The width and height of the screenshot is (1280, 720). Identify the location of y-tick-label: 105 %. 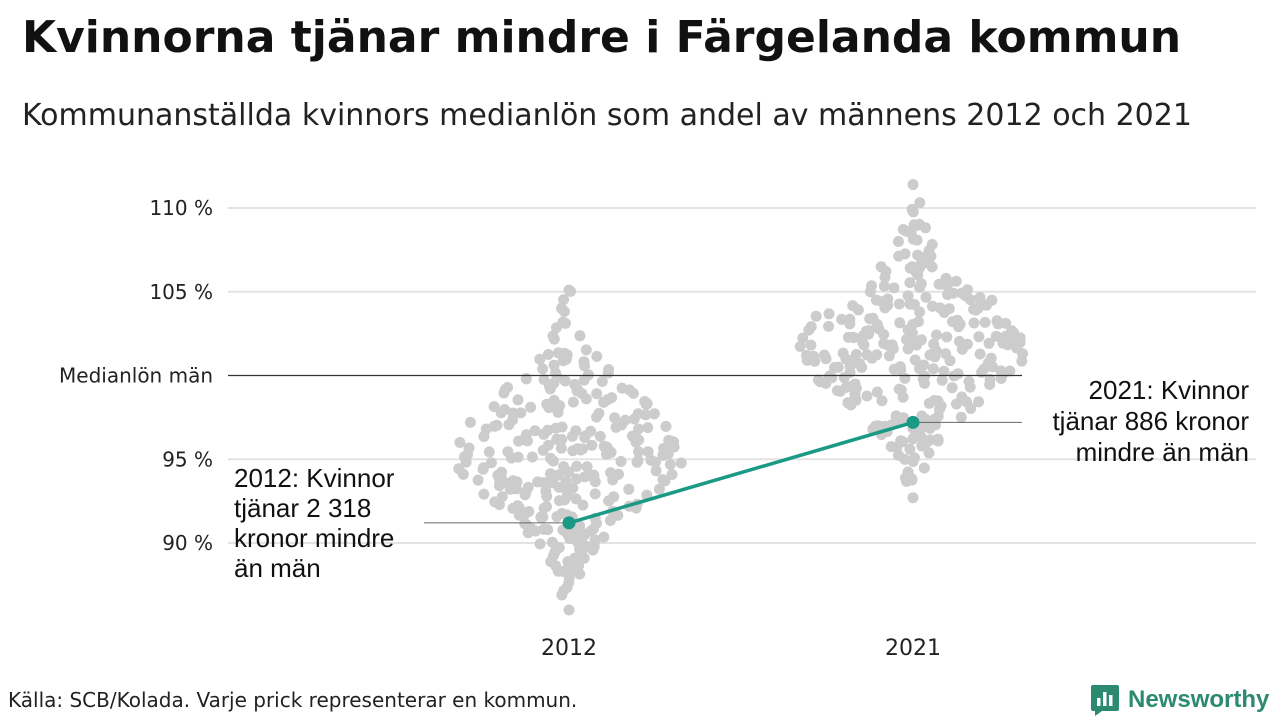
(181, 292).